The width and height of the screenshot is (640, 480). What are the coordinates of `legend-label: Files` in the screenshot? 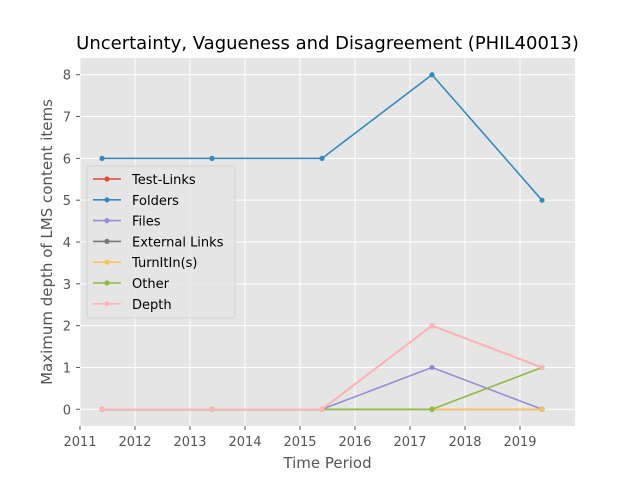 It's located at (146, 222).